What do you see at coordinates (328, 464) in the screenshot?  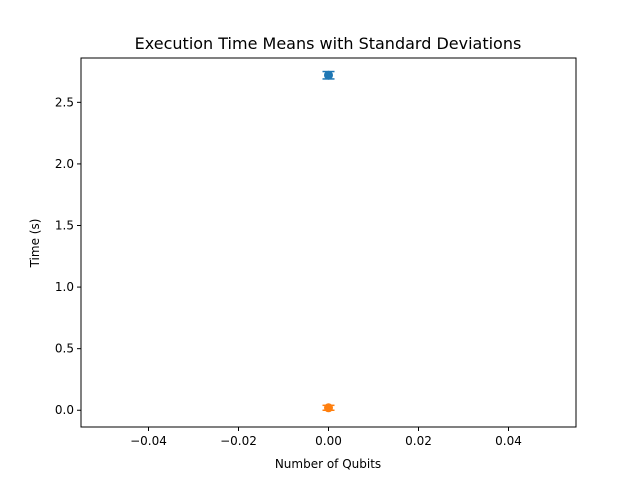 I see `x-axis-label: Number of Qubits` at bounding box center [328, 464].